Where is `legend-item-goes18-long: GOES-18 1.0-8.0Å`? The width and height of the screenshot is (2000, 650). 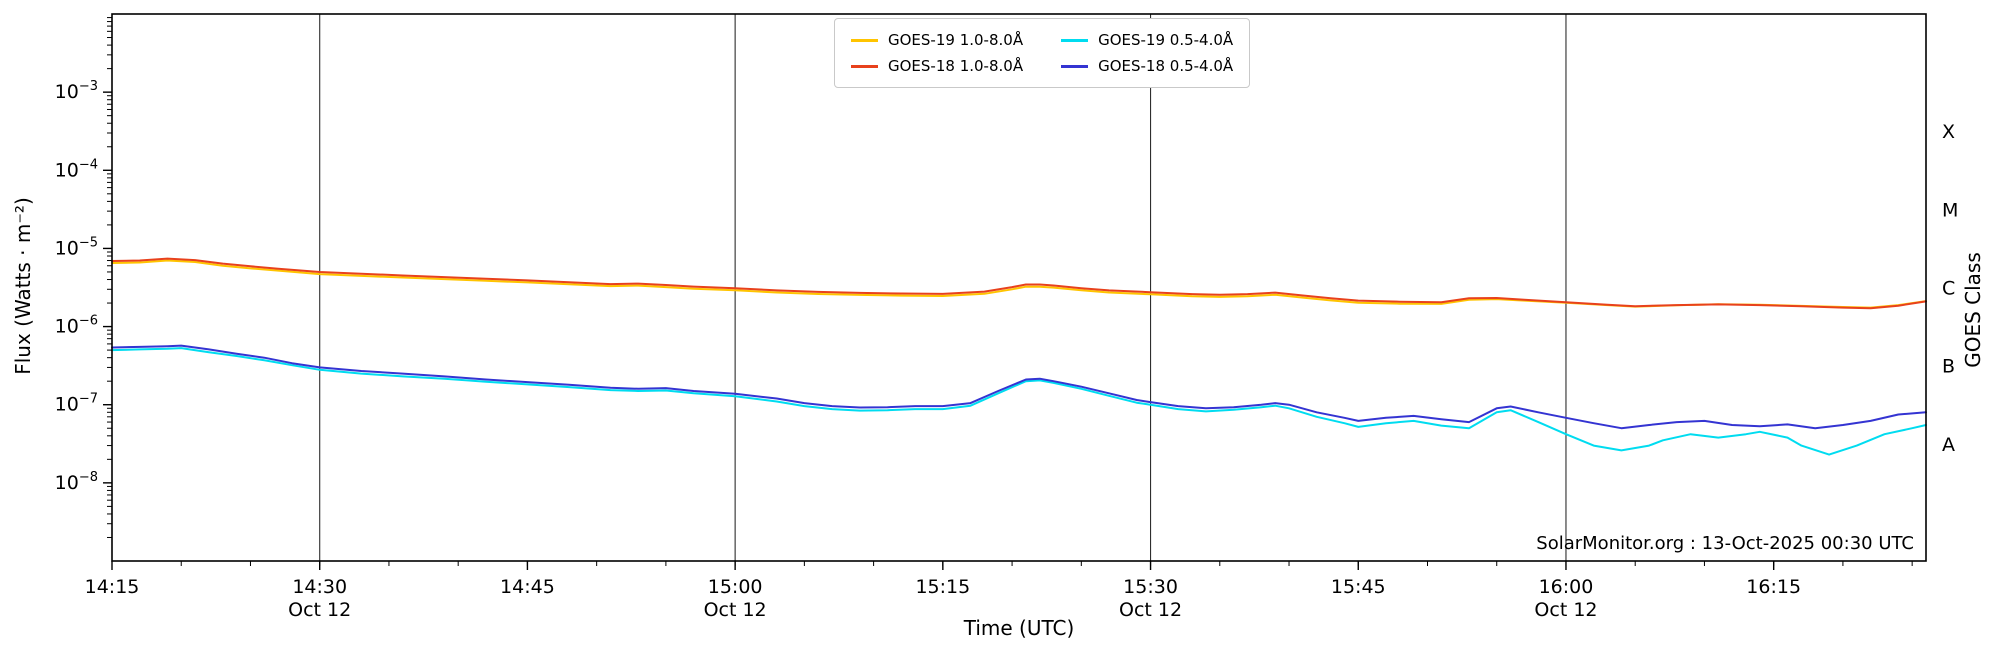
legend-item-goes18-long: GOES-18 1.0-8.0Å is located at coordinates (937, 66).